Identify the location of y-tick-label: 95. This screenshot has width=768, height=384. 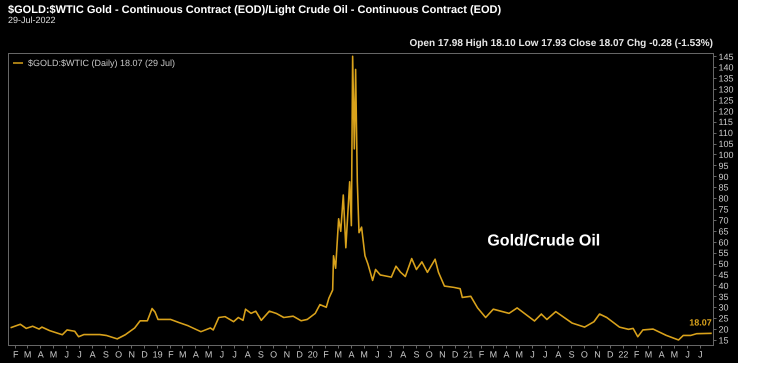
(723, 165).